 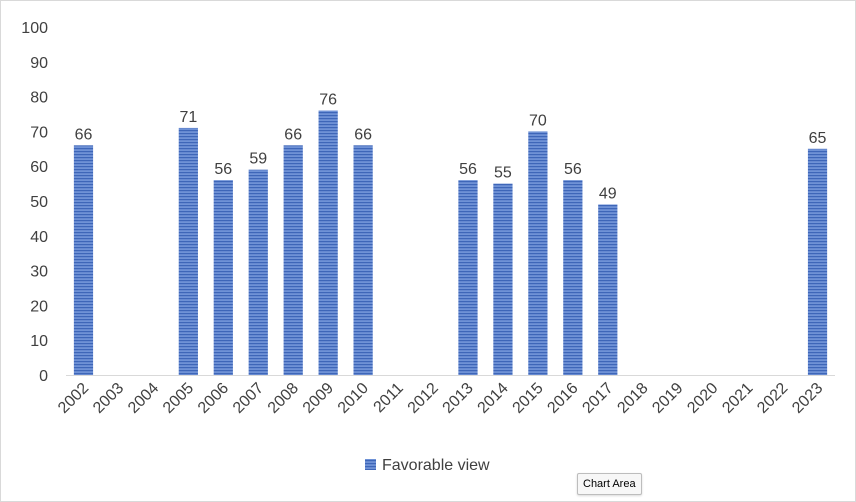 What do you see at coordinates (632, 398) in the screenshot?
I see `x-tick-label: 2018` at bounding box center [632, 398].